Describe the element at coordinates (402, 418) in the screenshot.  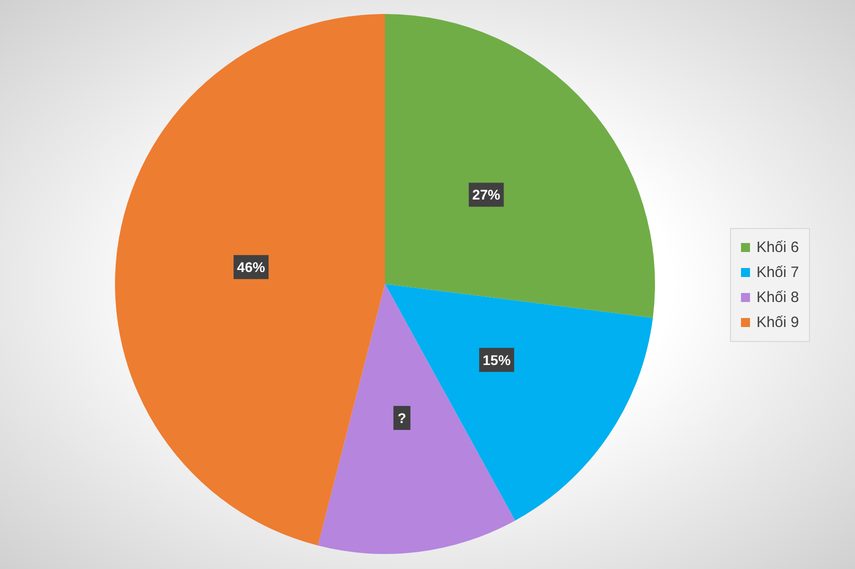
I see `data-label: ?` at that location.